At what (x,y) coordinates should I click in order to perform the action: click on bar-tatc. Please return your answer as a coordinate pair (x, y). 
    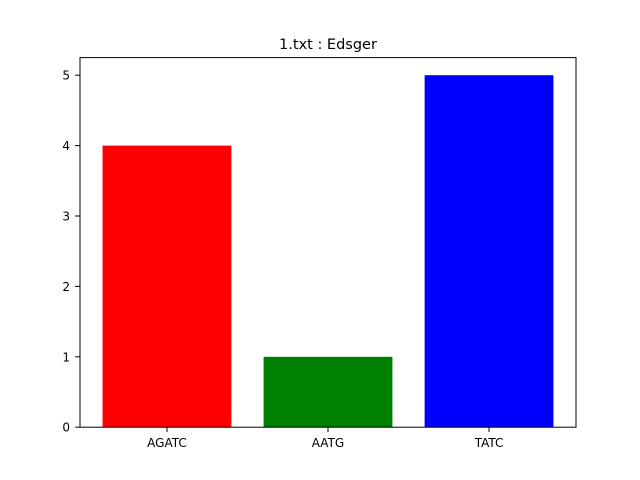
    Looking at the image, I should click on (489, 251).